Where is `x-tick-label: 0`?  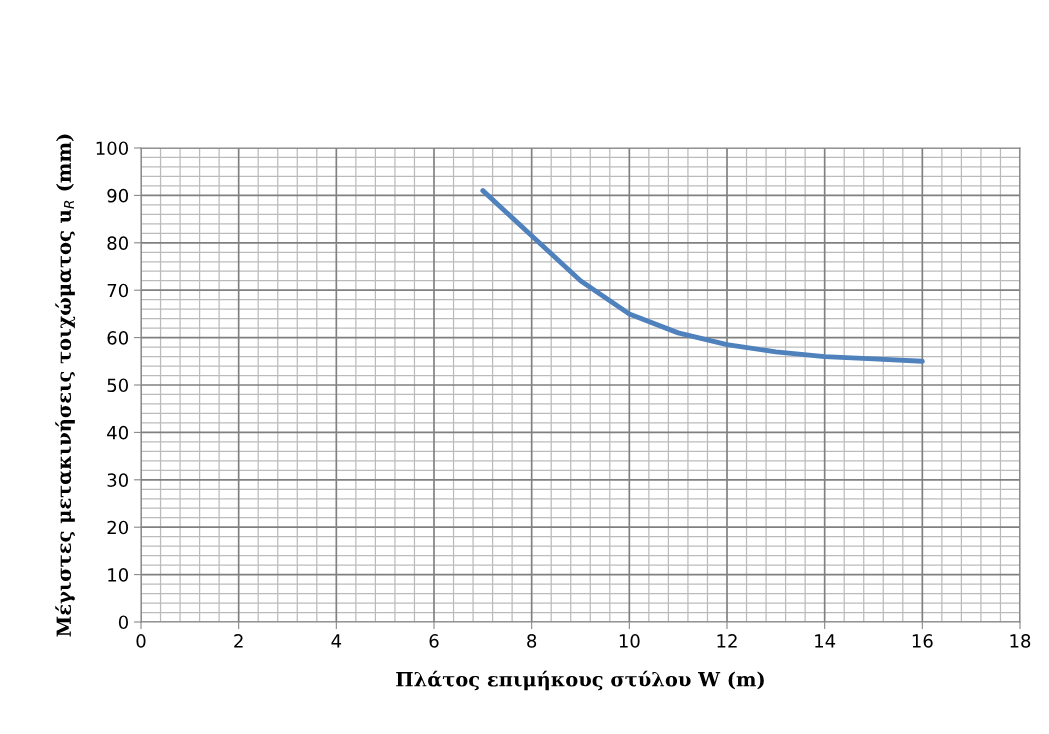 x-tick-label: 0 is located at coordinates (141, 641).